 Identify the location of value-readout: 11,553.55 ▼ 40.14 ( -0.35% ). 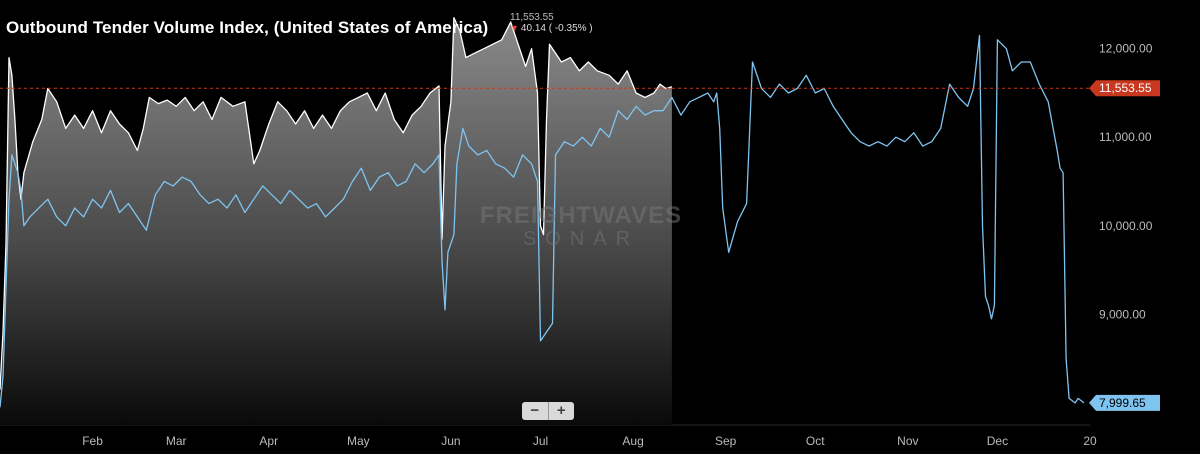
(551, 23).